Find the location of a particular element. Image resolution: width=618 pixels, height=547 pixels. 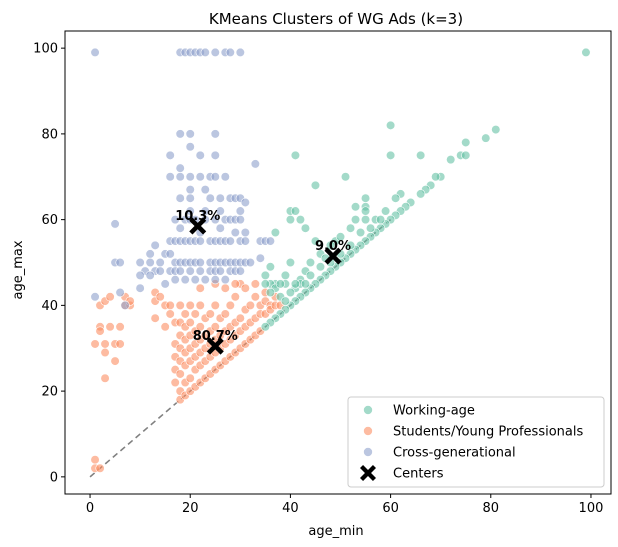

legend-label: Working-age is located at coordinates (434, 411).